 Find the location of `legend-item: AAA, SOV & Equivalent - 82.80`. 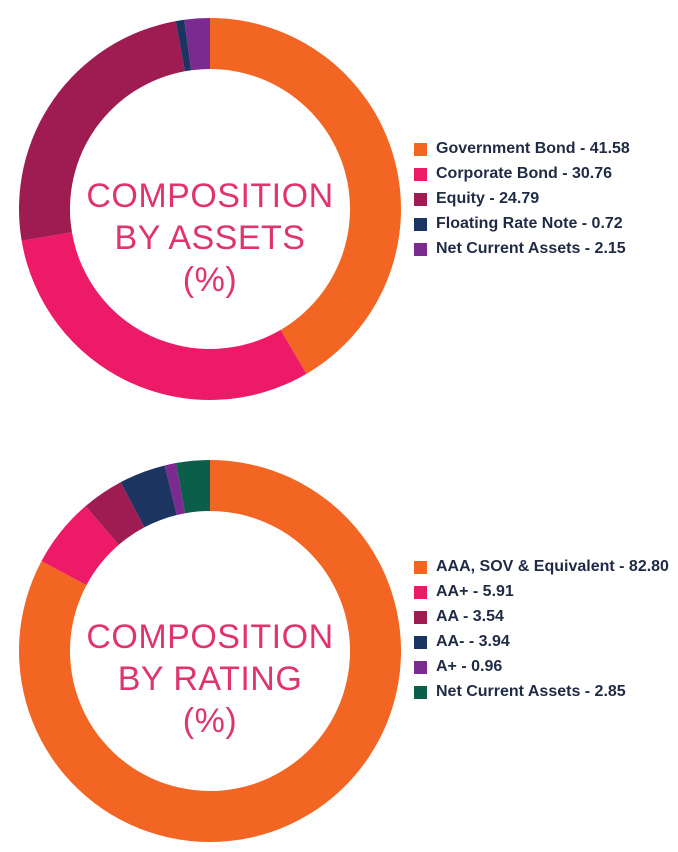

legend-item: AAA, SOV & Equivalent - 82.80 is located at coordinates (544, 567).